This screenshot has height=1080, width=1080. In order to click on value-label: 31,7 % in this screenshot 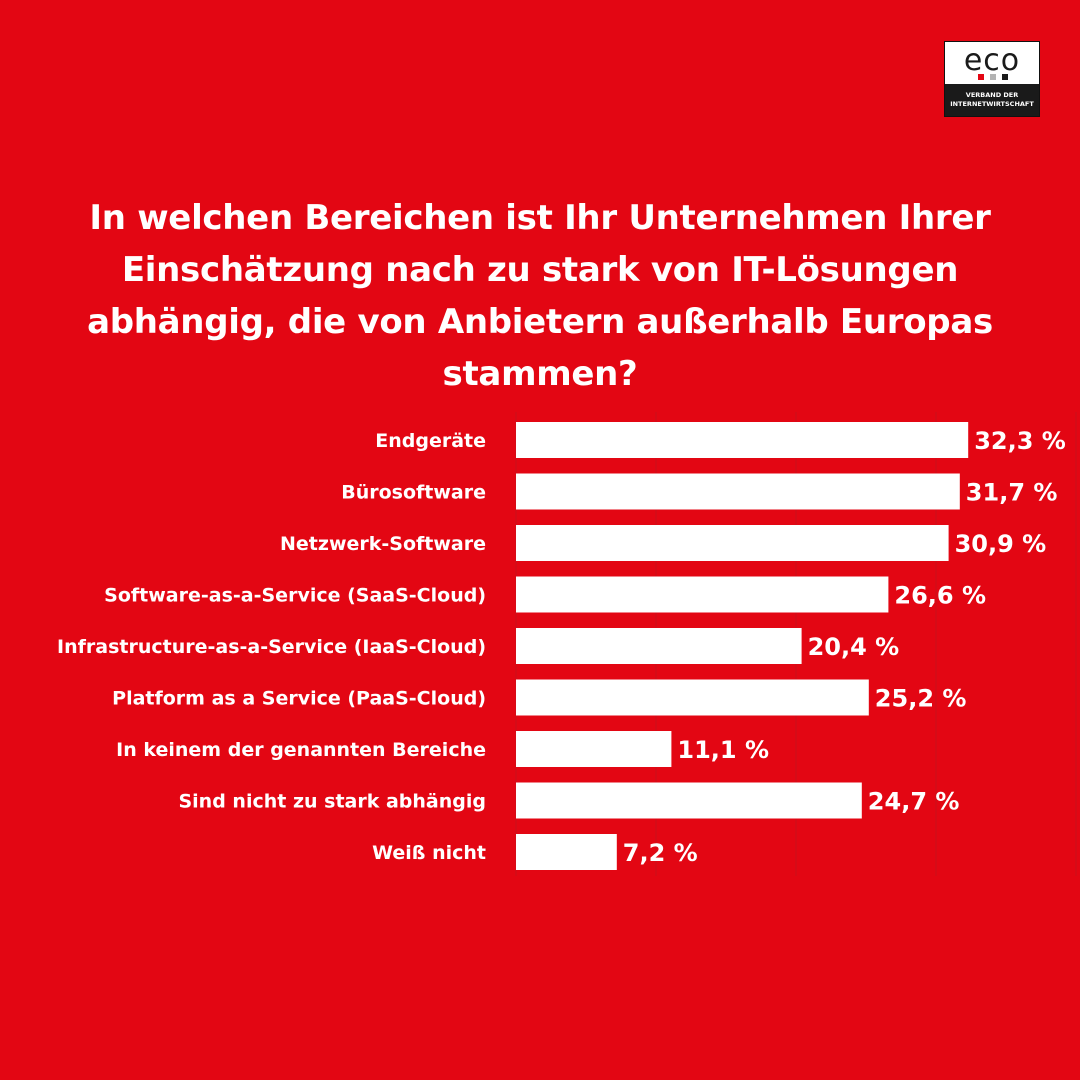, I will do `click(1012, 493)`.